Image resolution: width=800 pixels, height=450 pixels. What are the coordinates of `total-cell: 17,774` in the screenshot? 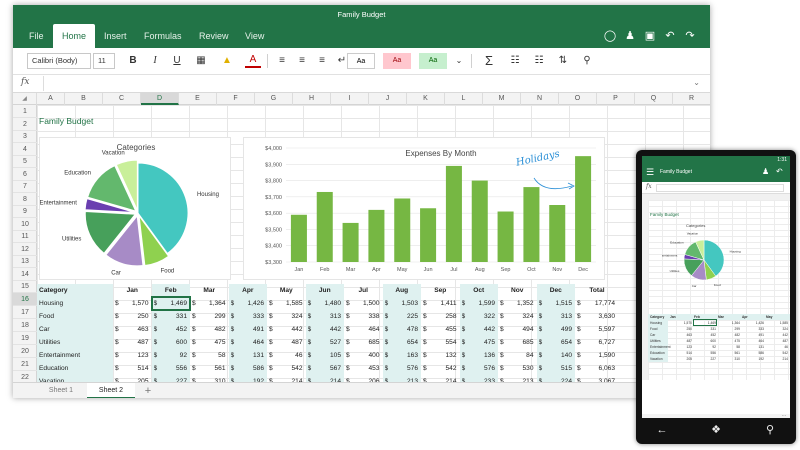 It's located at (604, 303).